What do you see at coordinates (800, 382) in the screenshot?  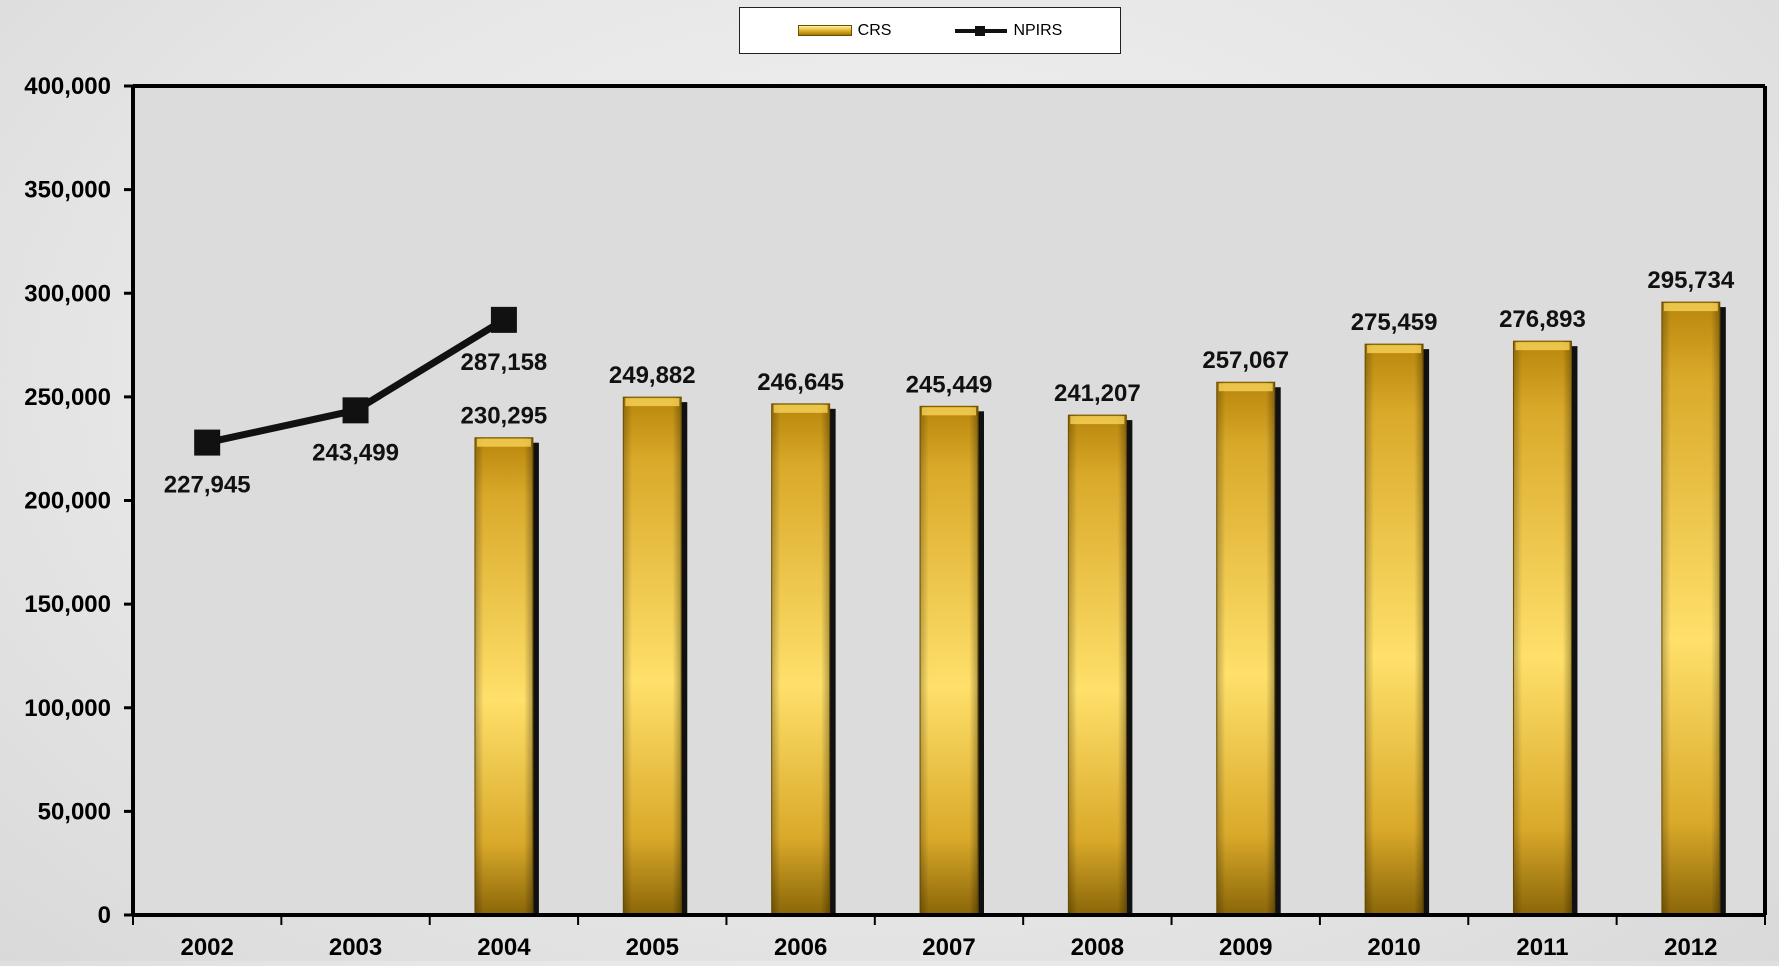 I see `bar-data-label: 246,645` at bounding box center [800, 382].